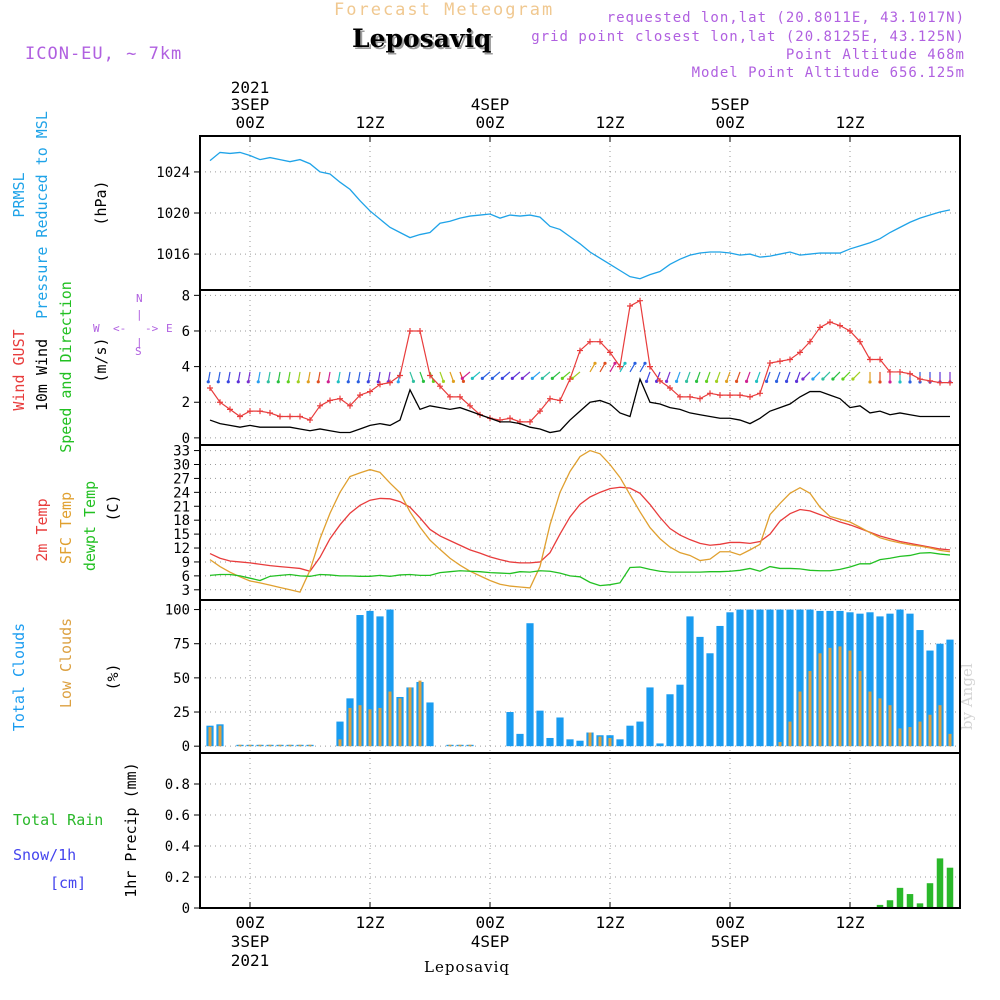 The height and width of the screenshot is (1000, 1000). I want to click on snow-unit-label: [cm], so click(68, 883).